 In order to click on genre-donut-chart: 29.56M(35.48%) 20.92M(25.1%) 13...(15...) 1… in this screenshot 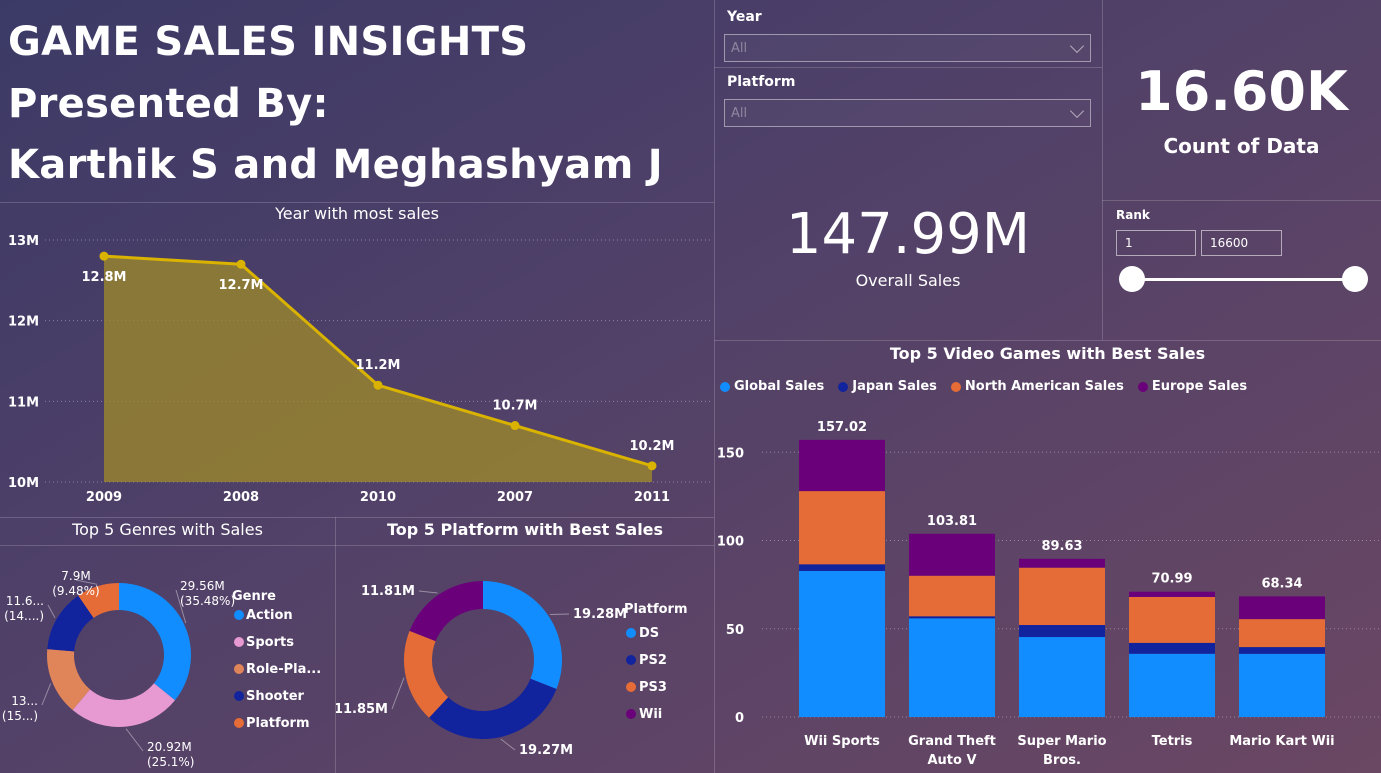, I will do `click(161, 669)`.